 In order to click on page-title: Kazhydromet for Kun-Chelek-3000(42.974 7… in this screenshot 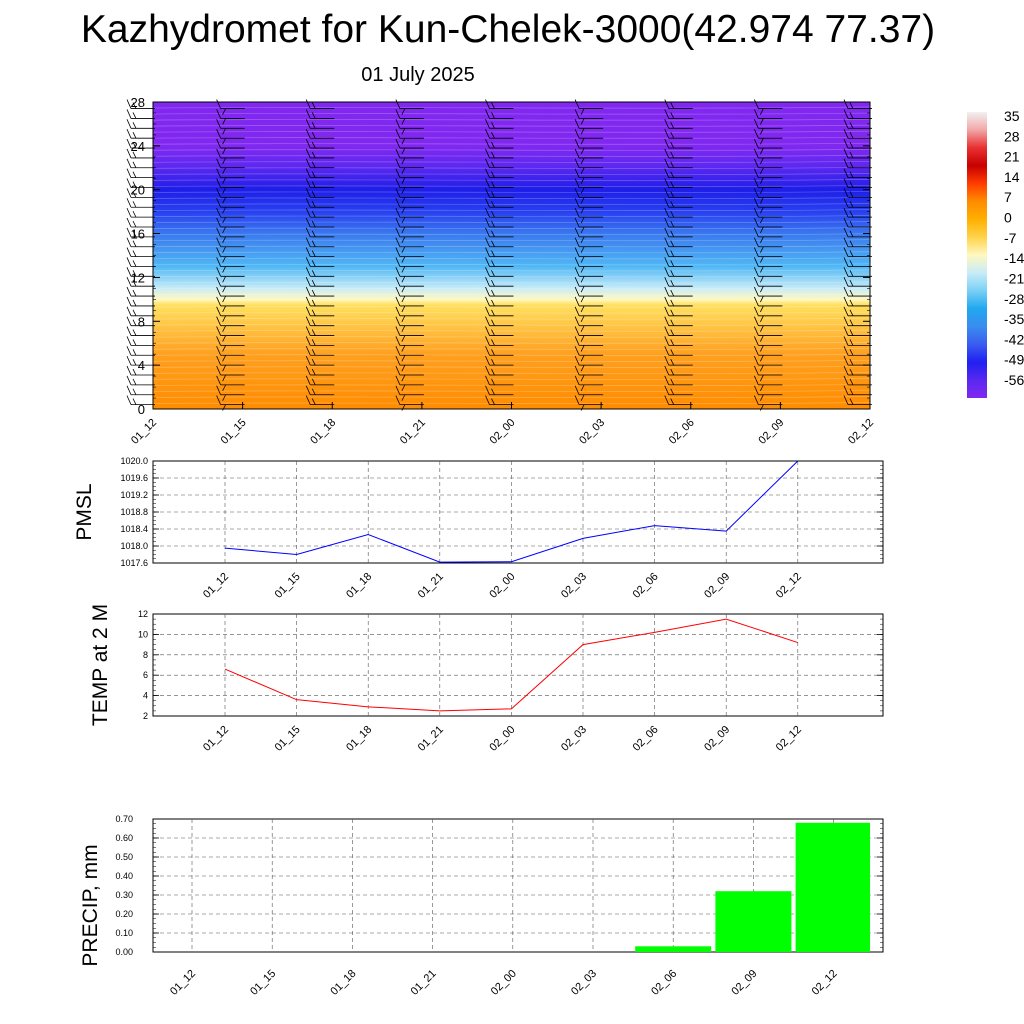, I will do `click(508, 29)`.